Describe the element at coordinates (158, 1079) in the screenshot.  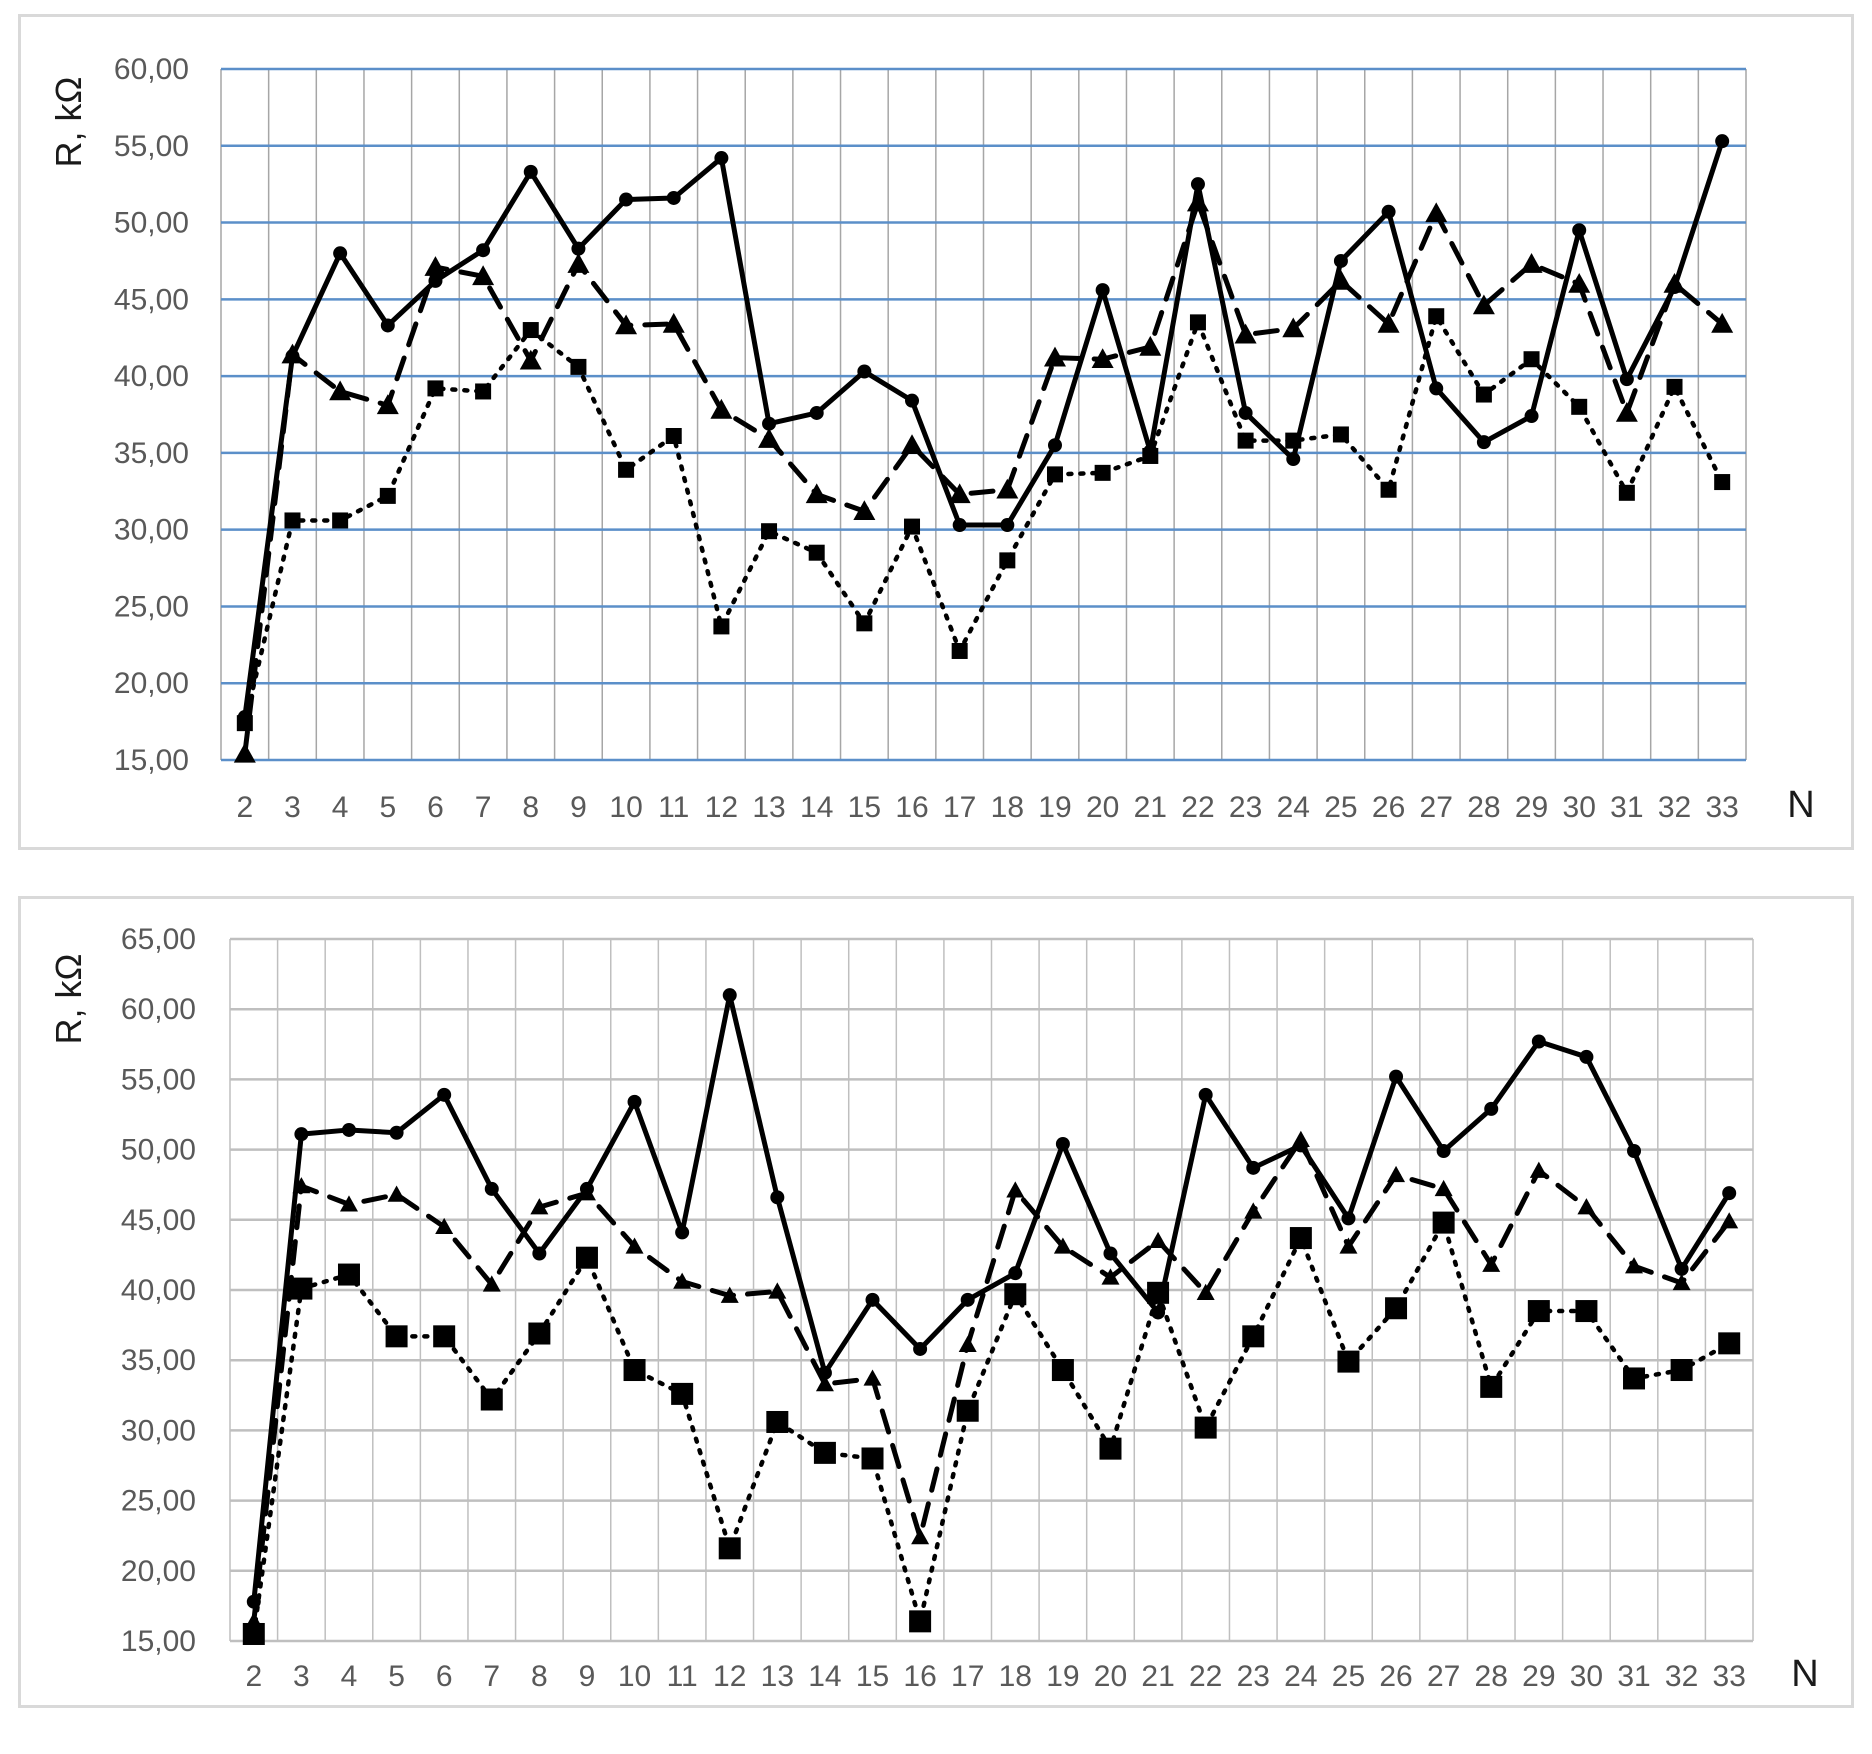
I see `y-tick-label: 55,00` at that location.